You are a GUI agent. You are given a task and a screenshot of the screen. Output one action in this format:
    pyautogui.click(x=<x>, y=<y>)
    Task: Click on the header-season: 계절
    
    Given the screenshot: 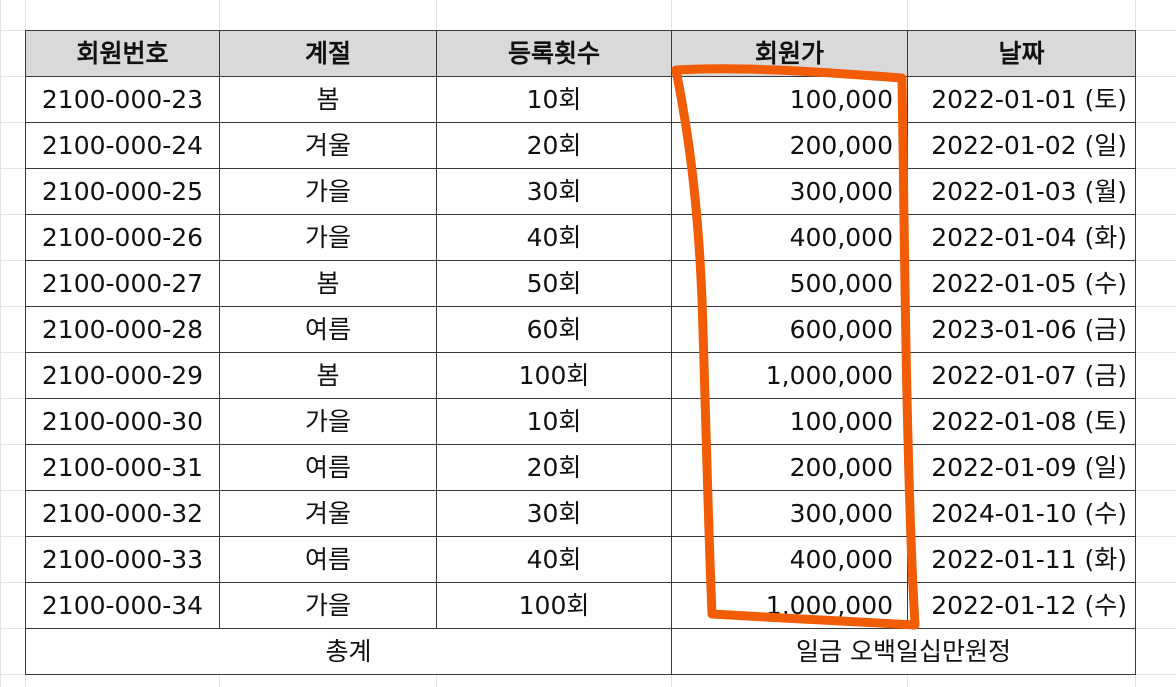 What is the action you would take?
    pyautogui.click(x=328, y=53)
    